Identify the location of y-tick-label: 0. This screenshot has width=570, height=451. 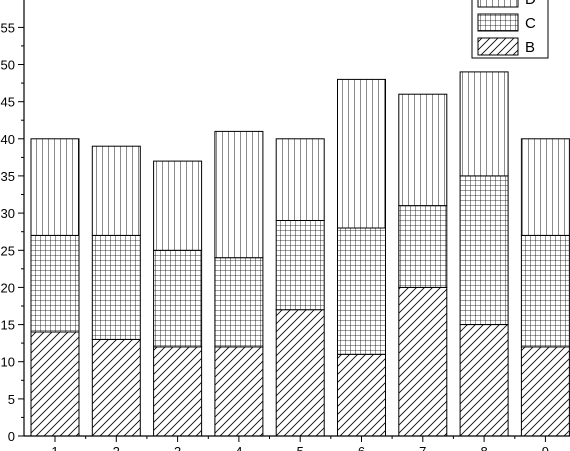
(11, 436).